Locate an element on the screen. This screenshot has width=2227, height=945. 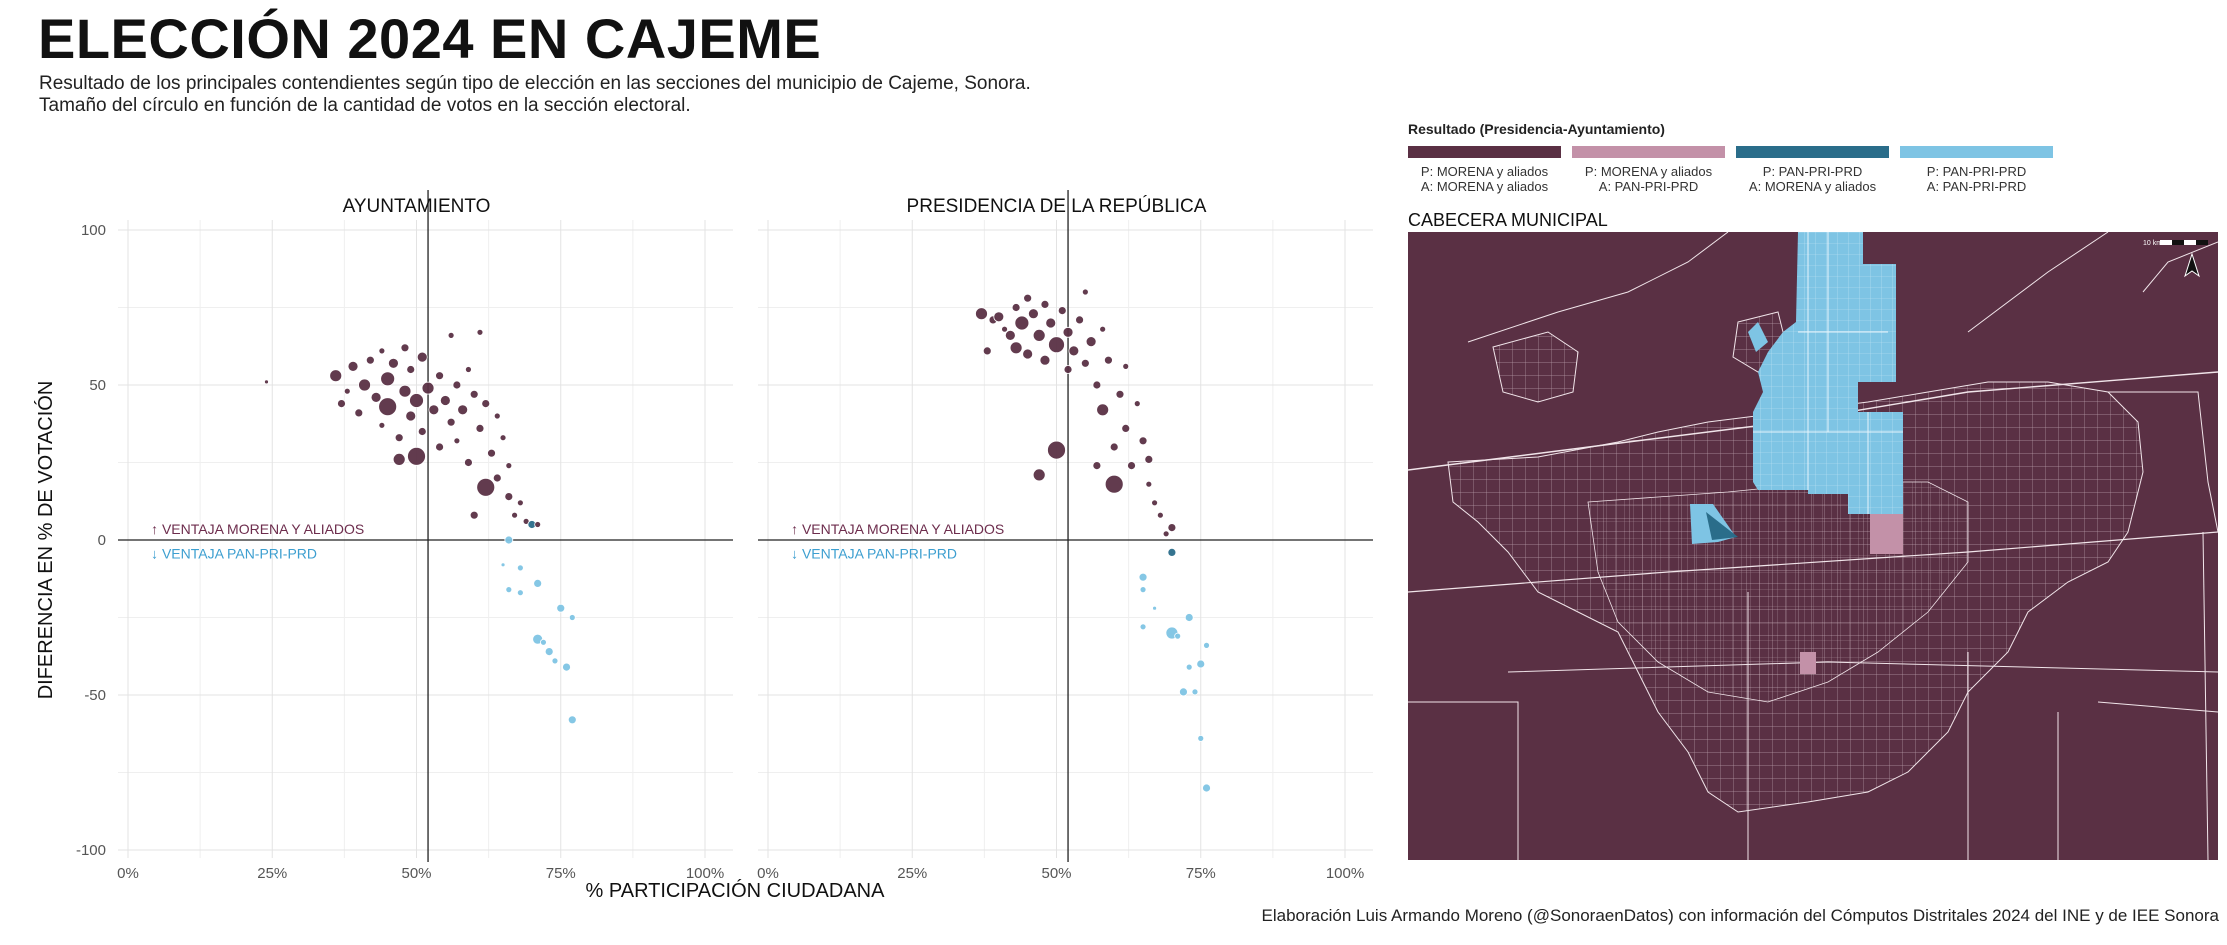
x-tick-label: 25% is located at coordinates (912, 873).